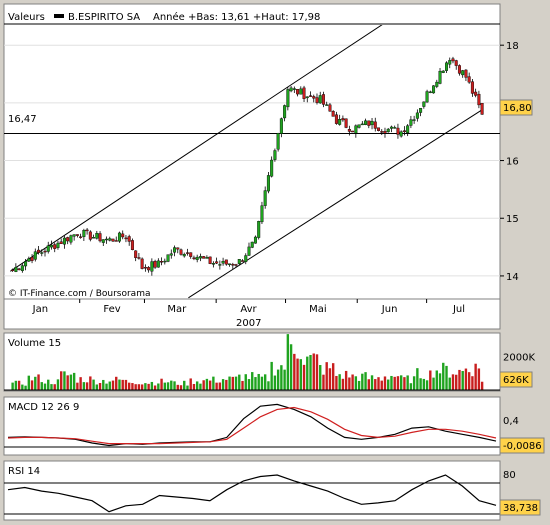 The width and height of the screenshot is (550, 525). Describe the element at coordinates (516, 379) in the screenshot. I see `volume-badge` at that location.